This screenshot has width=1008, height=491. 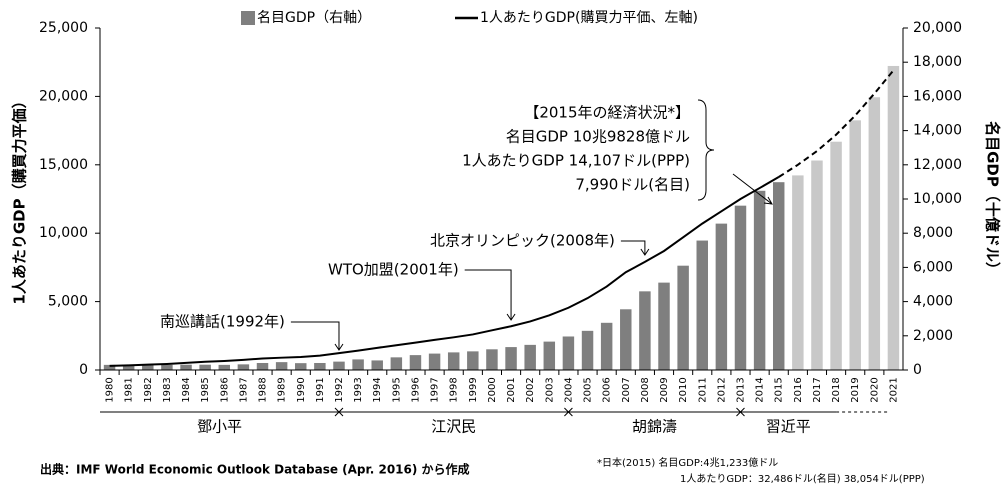 I want to click on x-tick-label: 1981, so click(x=129, y=389).